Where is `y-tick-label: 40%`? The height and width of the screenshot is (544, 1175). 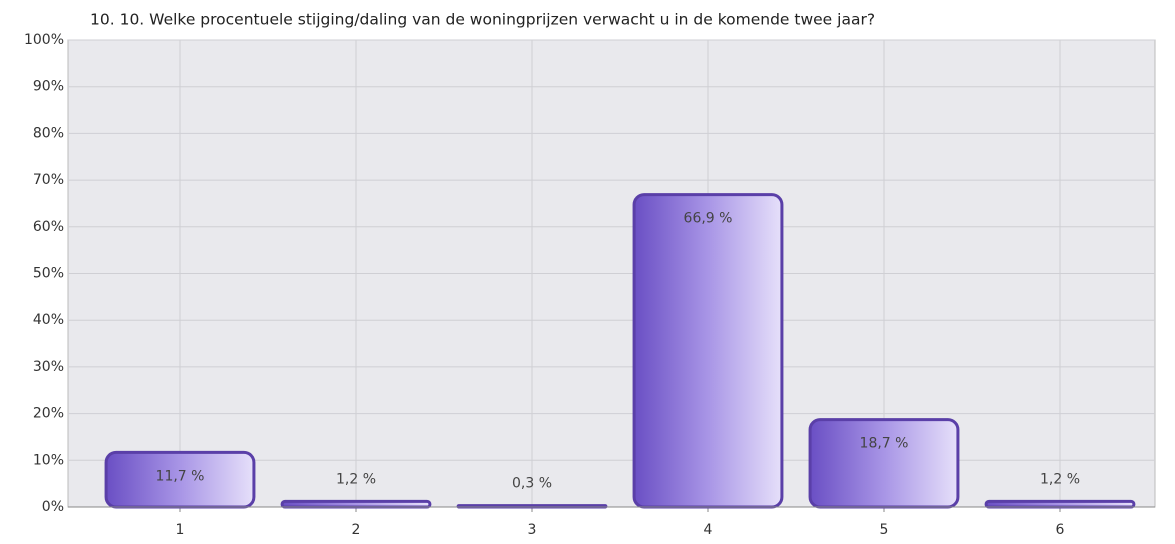 y-tick-label: 40% is located at coordinates (48, 320).